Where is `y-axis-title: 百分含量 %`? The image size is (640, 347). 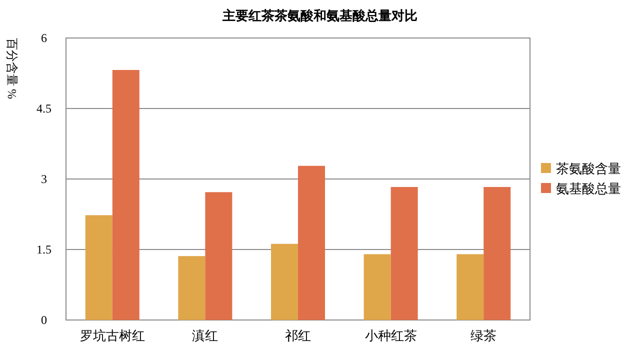 y-axis-title: 百分含量 % is located at coordinates (12, 68).